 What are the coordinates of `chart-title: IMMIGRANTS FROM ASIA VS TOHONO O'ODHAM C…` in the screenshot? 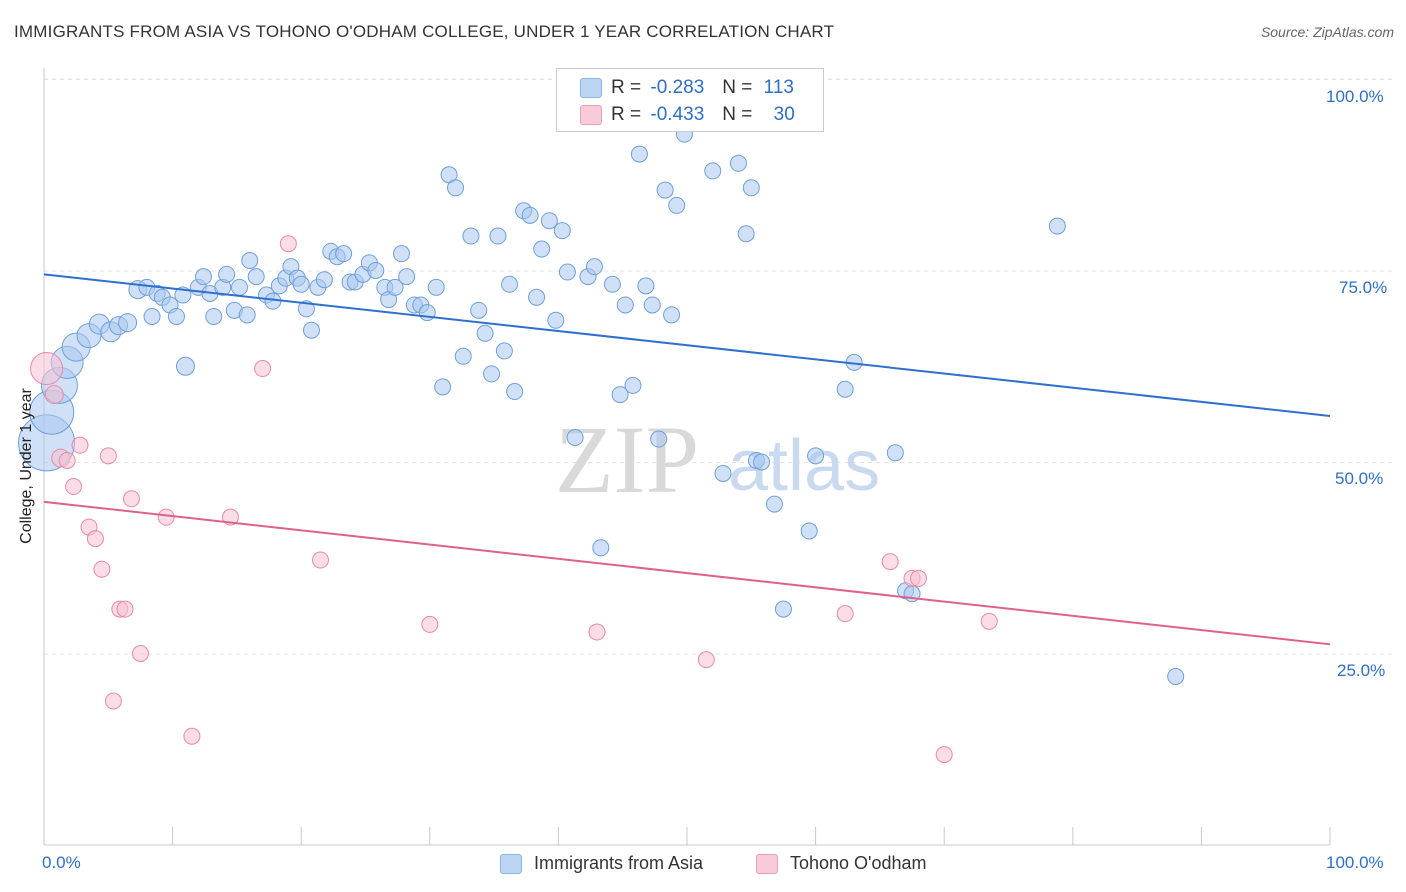 It's located at (424, 31).